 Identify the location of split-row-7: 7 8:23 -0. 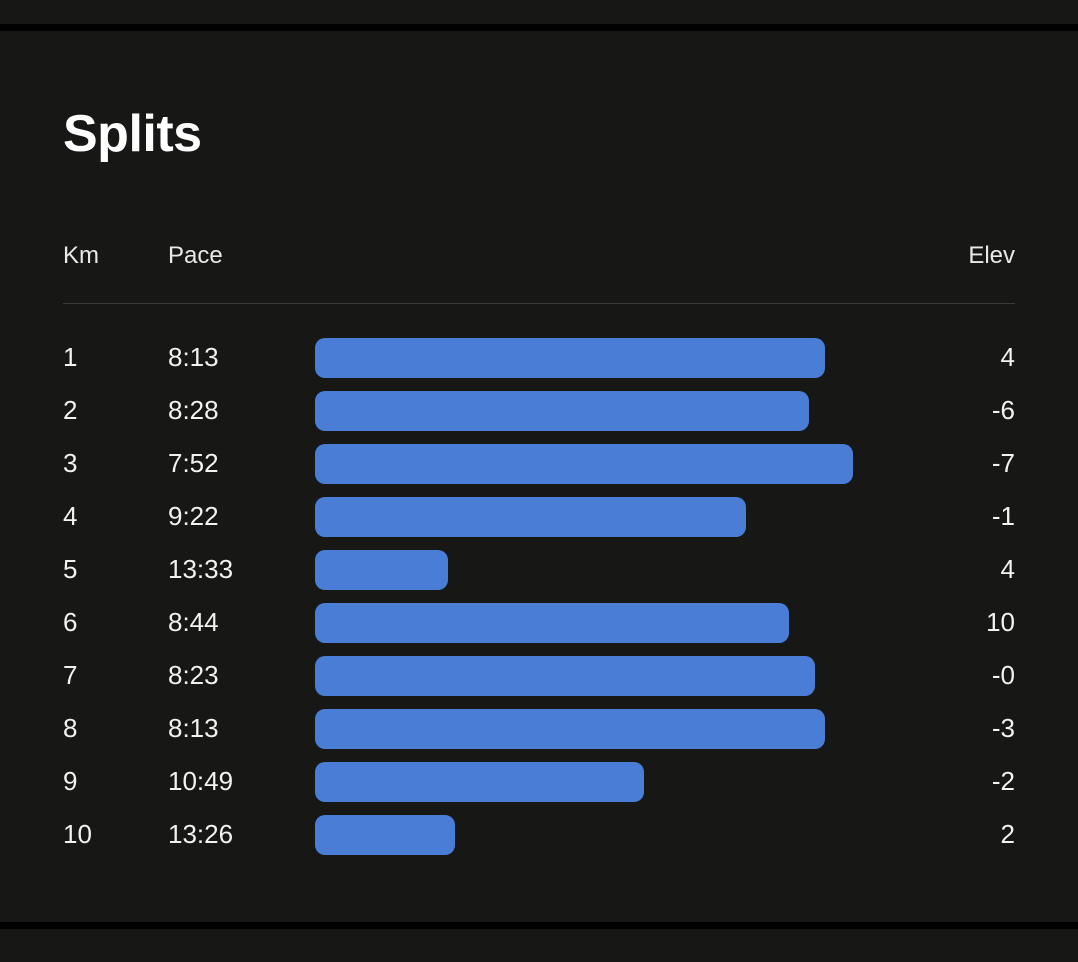
(539, 675).